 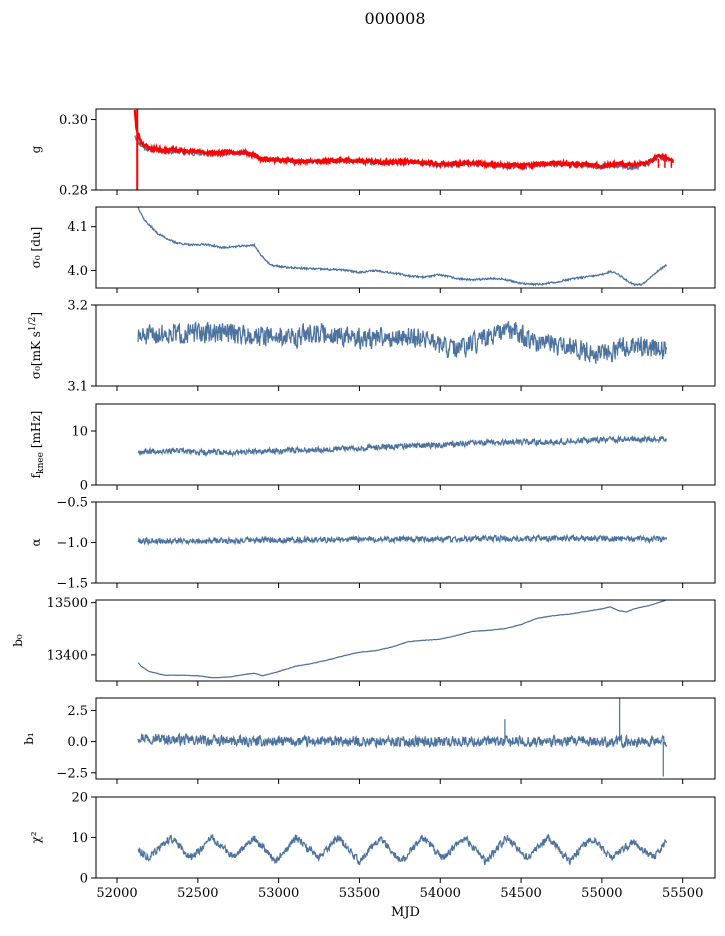 What do you see at coordinates (77, 711) in the screenshot?
I see `y-tick-label: 2.5` at bounding box center [77, 711].